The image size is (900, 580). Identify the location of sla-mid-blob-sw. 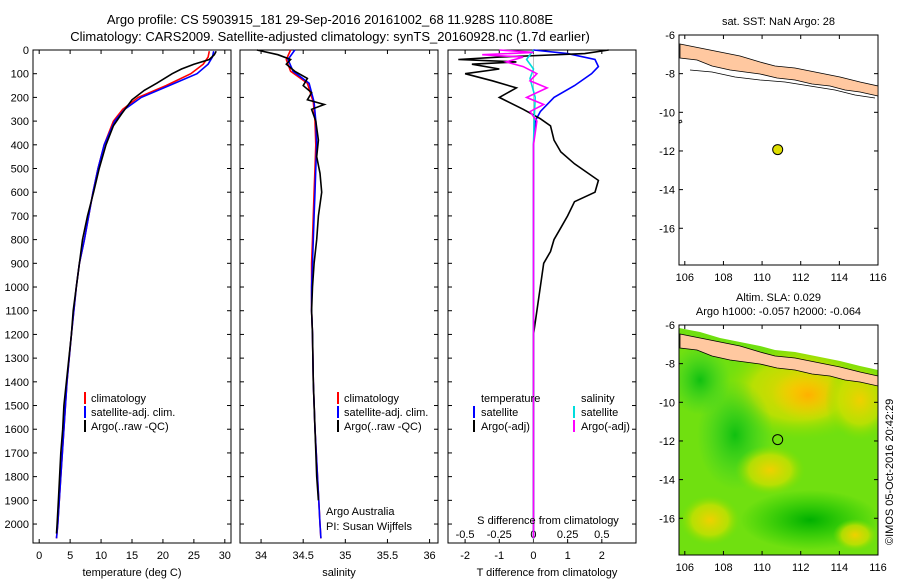
(710, 520).